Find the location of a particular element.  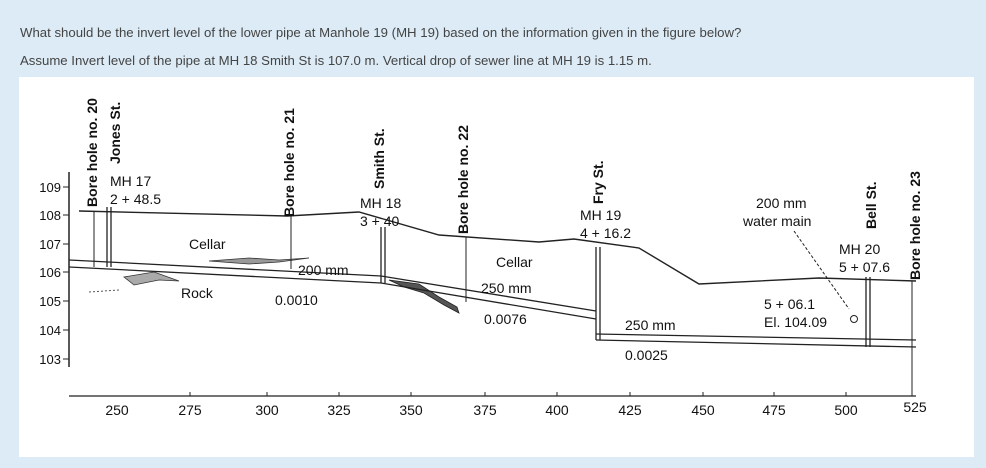

water-main-station: 5 + 06.1 is located at coordinates (789, 304).